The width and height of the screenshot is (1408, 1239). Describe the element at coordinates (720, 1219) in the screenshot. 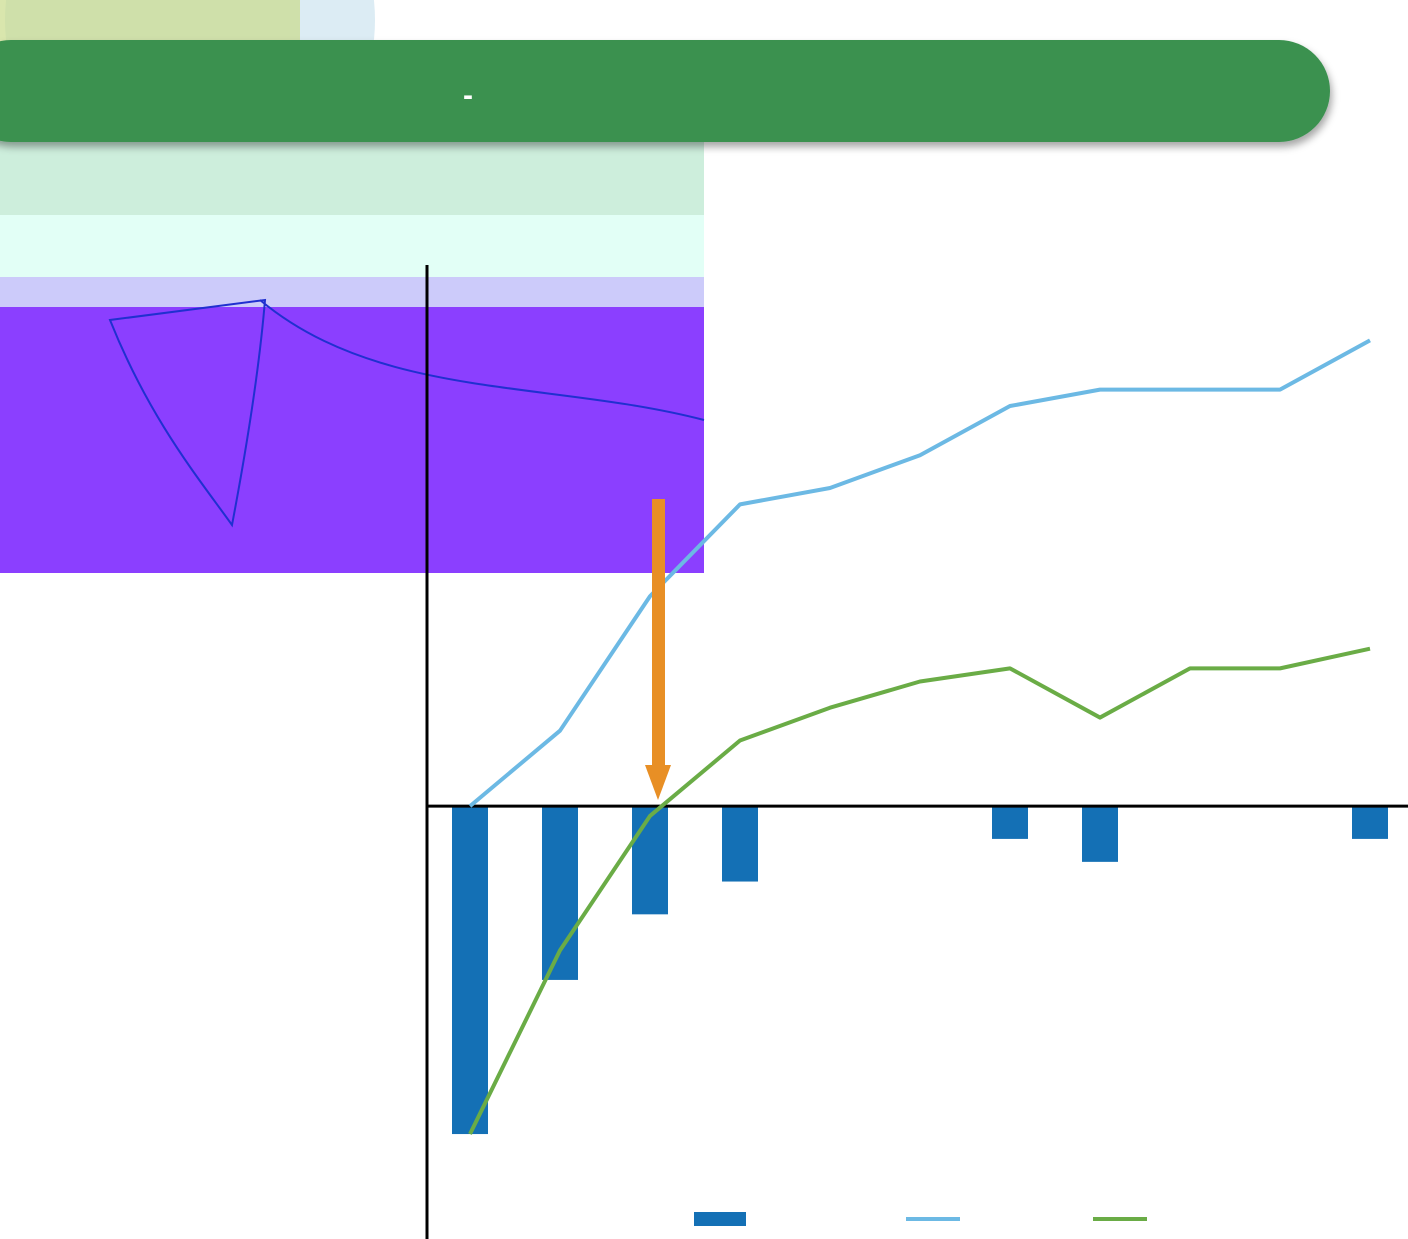

I see `legend-swatch` at that location.